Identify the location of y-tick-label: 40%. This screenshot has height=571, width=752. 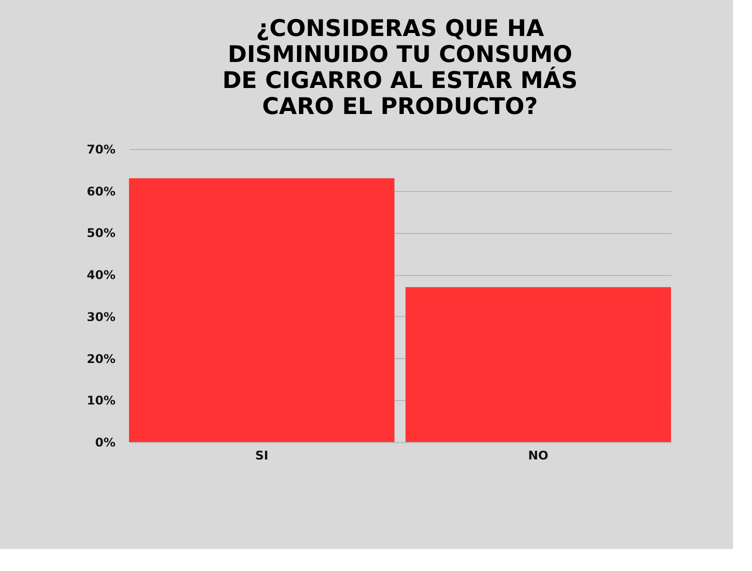
(101, 275).